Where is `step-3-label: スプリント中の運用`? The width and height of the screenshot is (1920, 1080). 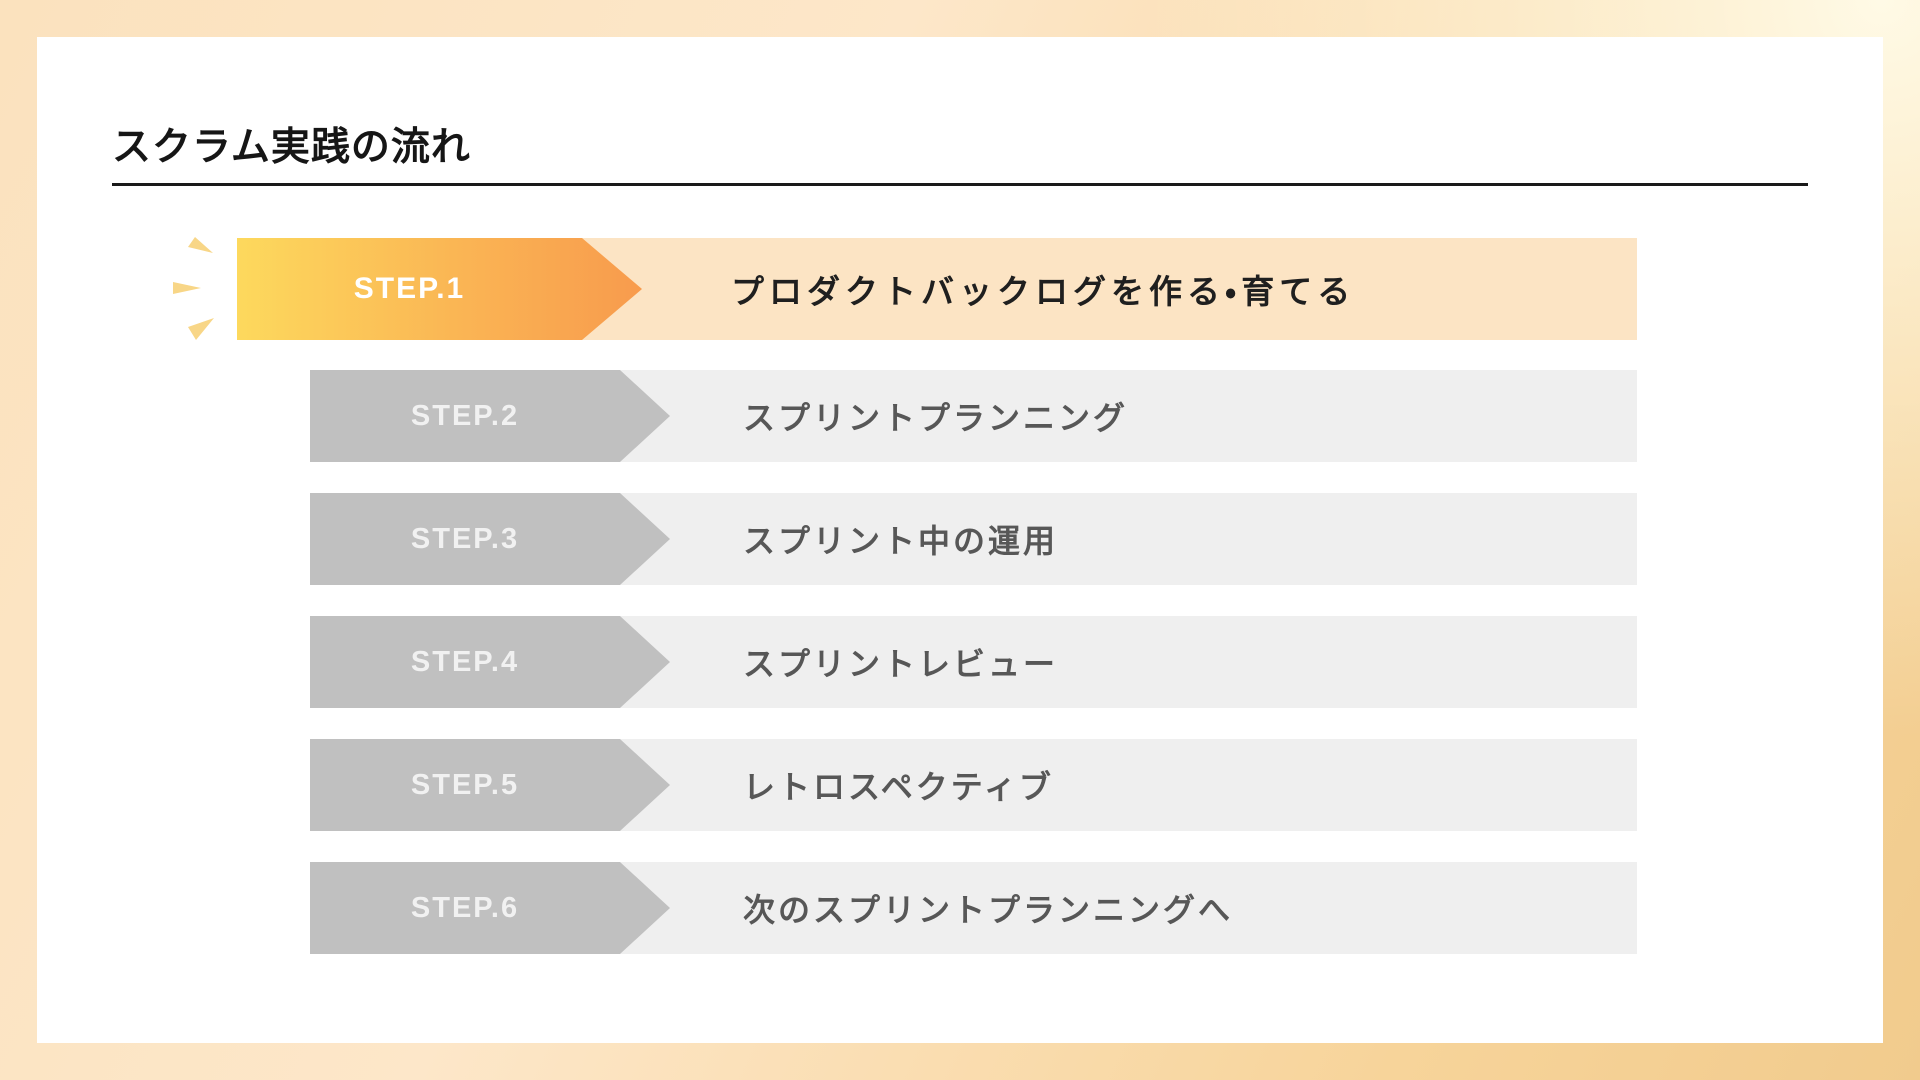 step-3-label: スプリント中の運用 is located at coordinates (901, 541).